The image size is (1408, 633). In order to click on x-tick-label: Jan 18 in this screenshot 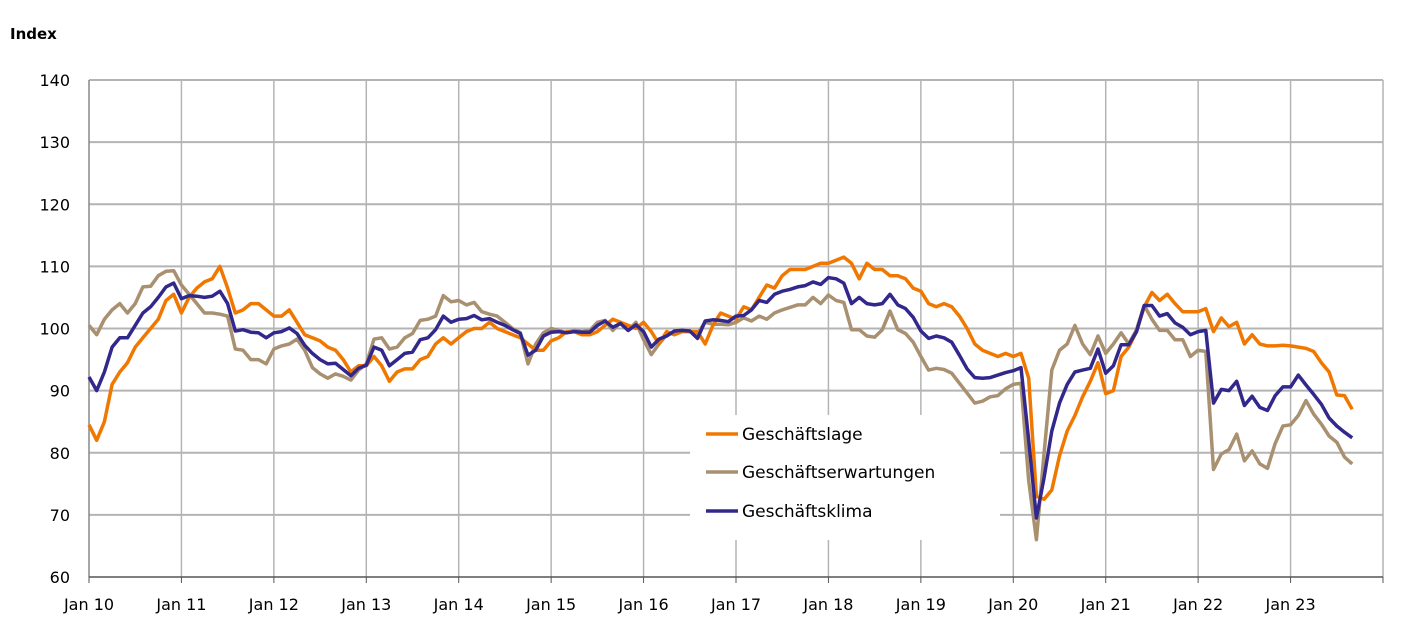, I will do `click(827, 604)`.